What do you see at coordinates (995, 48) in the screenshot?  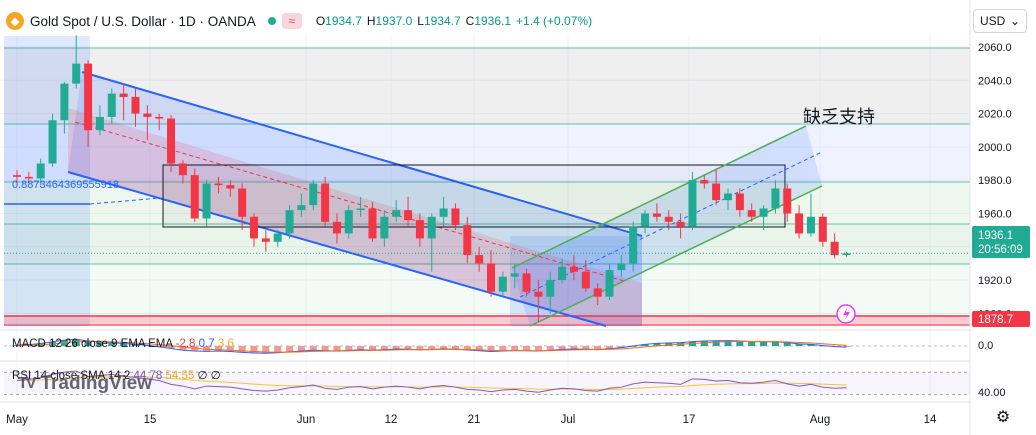 I see `price-axis-tick: 2060.0` at bounding box center [995, 48].